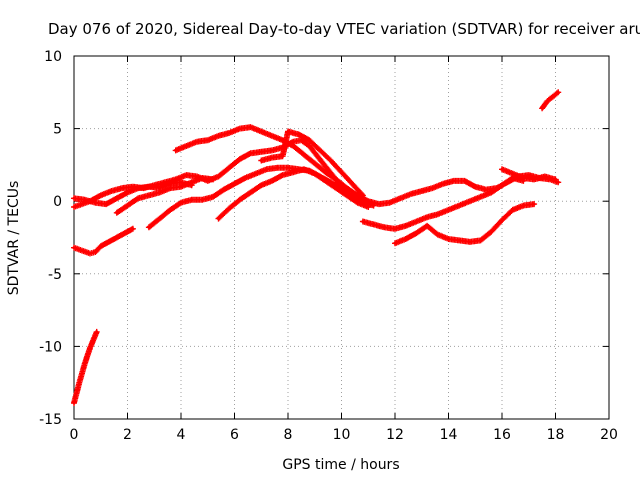 The width and height of the screenshot is (640, 480). Describe the element at coordinates (127, 435) in the screenshot. I see `x-tick-label: 2` at that location.